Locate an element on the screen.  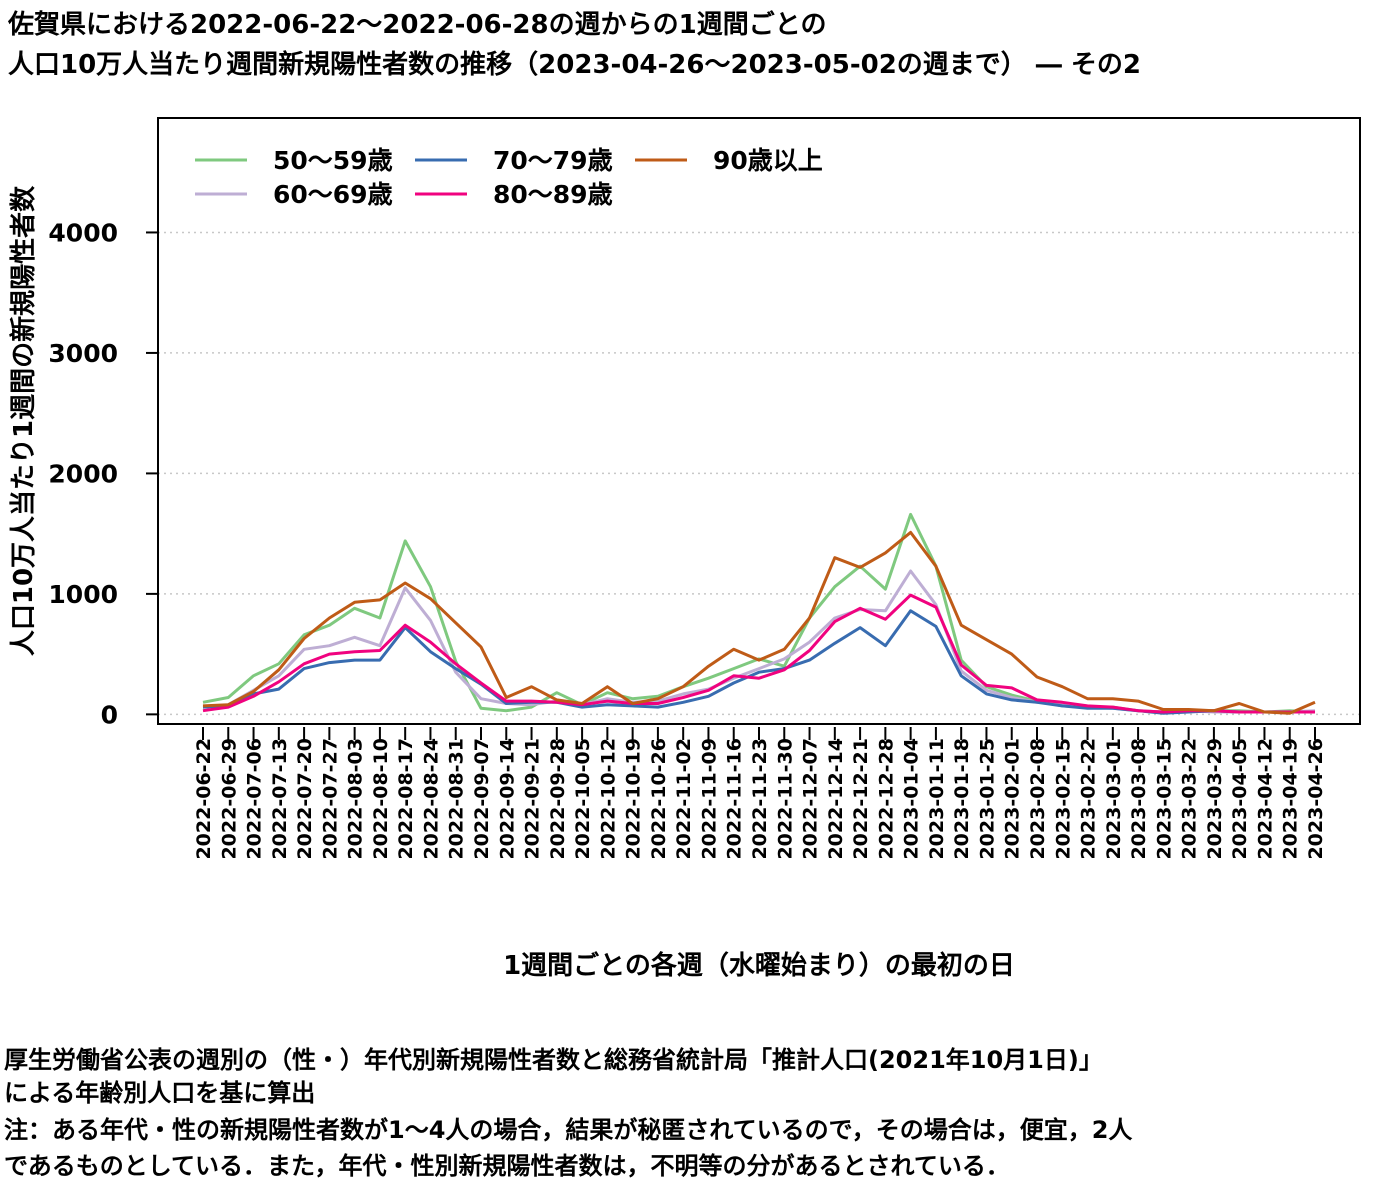
x-tick-label: 2022-08-24 is located at coordinates (431, 799).